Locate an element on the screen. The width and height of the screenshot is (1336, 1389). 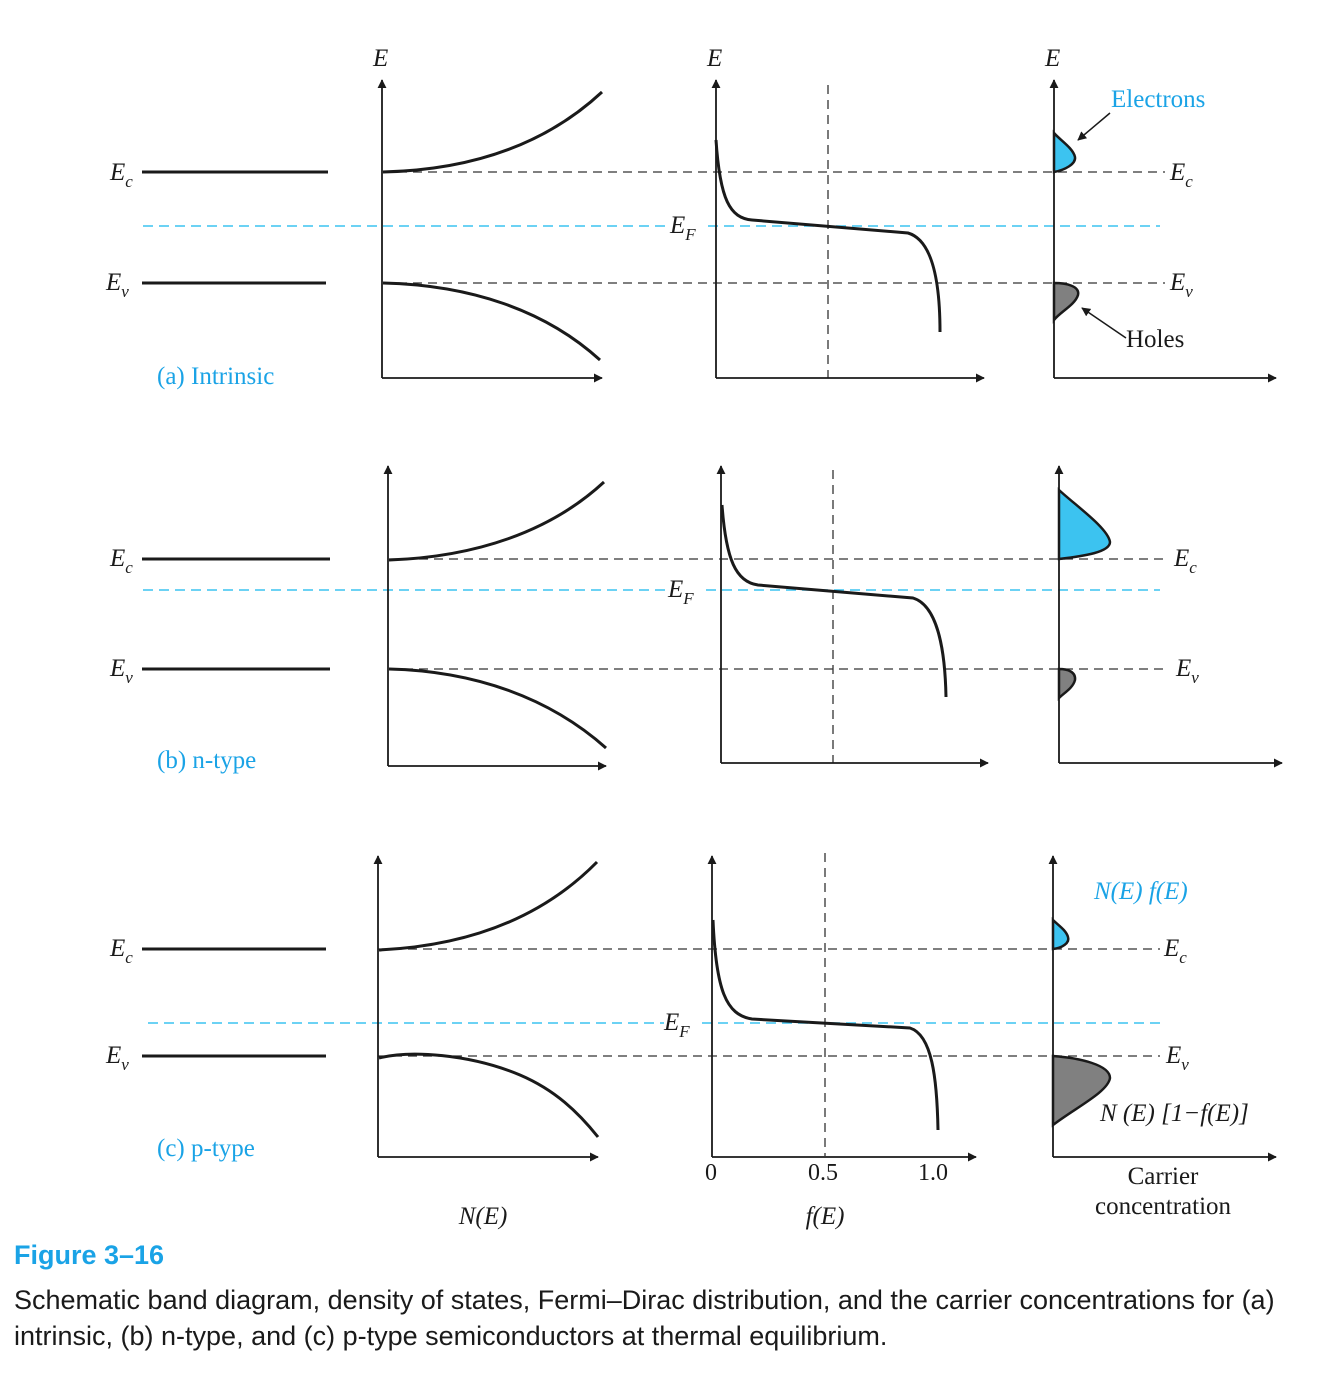
row-label-p-type: (c) p-type is located at coordinates (206, 1148).